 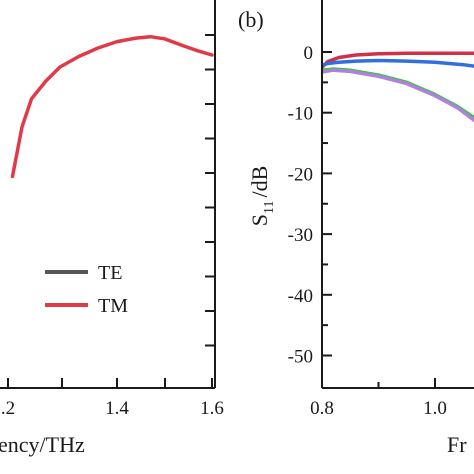 I want to click on y-axis-symbol: S, so click(x=259, y=220).